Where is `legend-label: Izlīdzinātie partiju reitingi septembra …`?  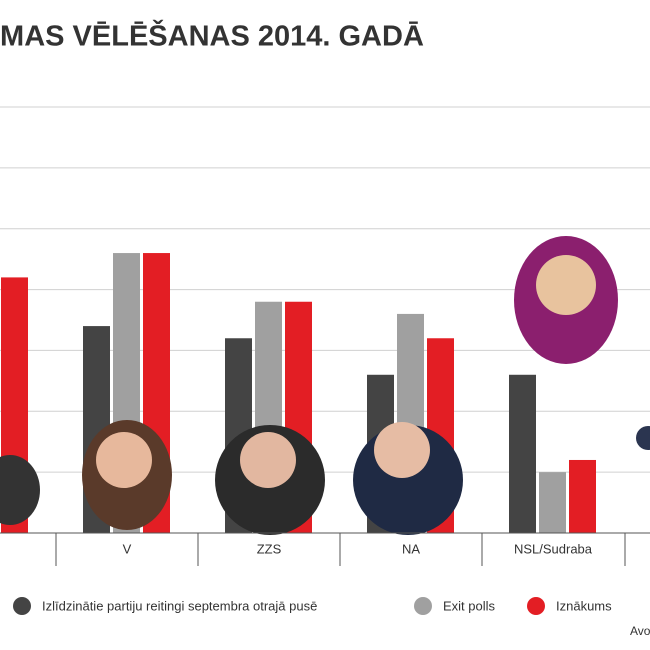
legend-label: Izlīdzinātie partiju reitingi septembra … is located at coordinates (179, 605).